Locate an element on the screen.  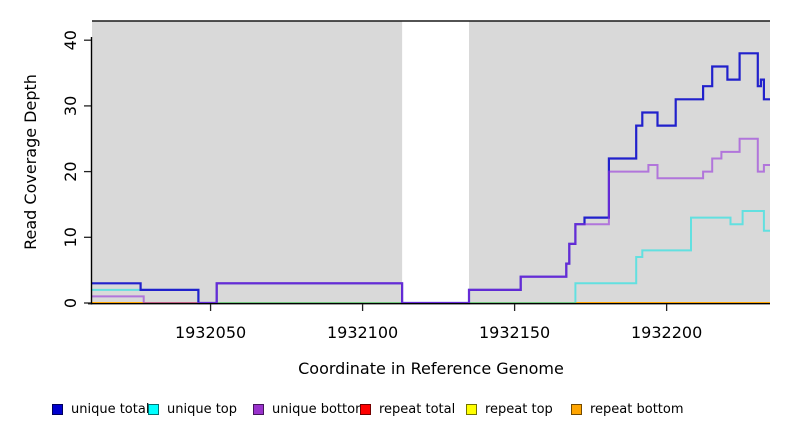
legend-label: unique bottom is located at coordinates (320, 409).